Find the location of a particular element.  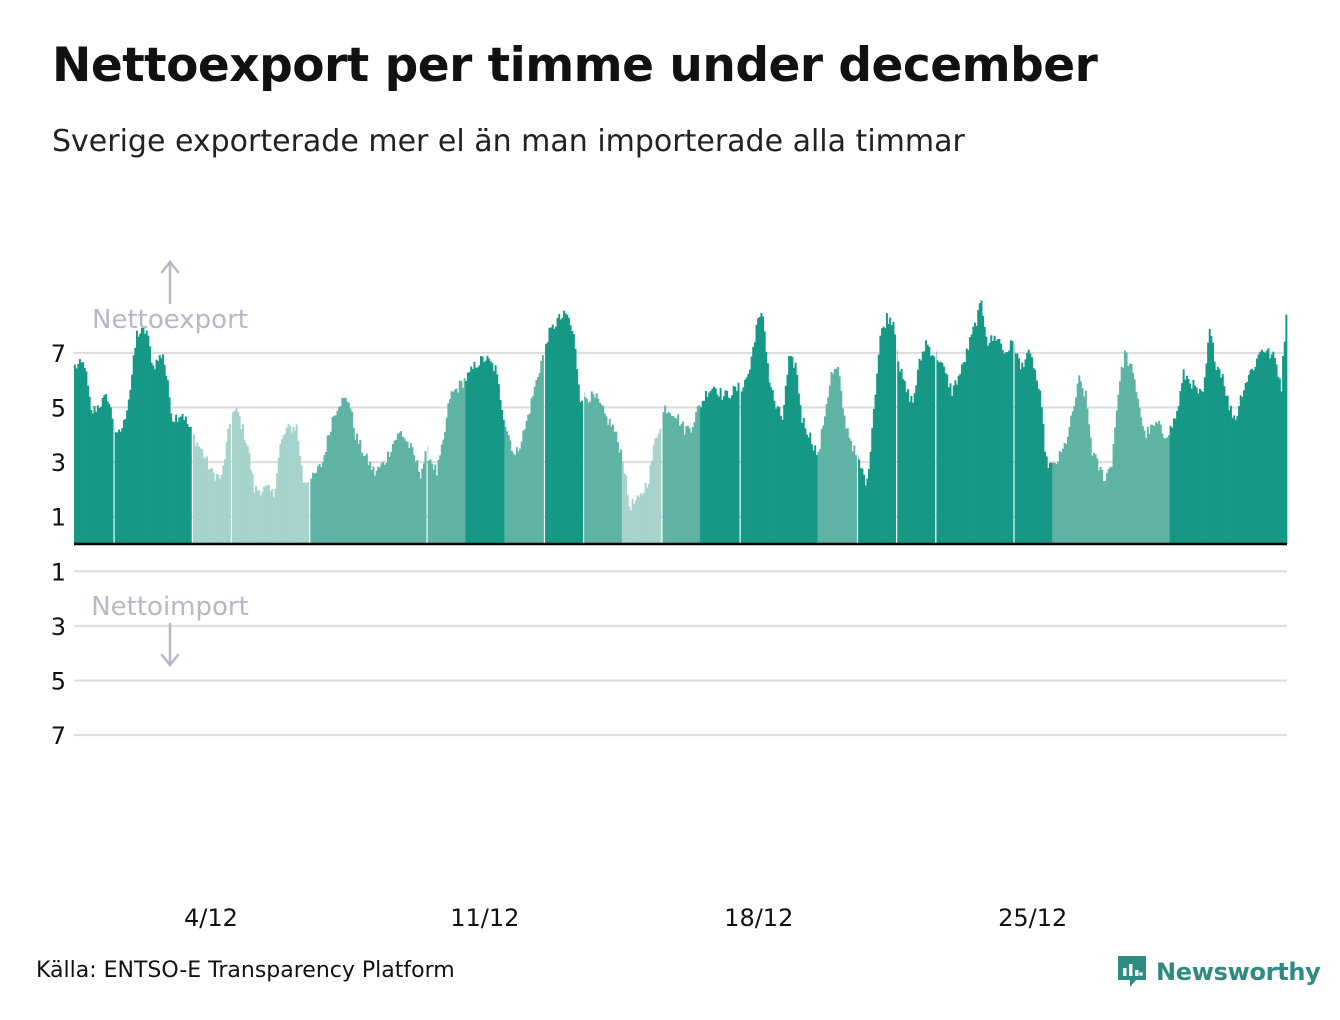

source-note: Källa: ENTSO-E Transparency Platform is located at coordinates (245, 970).